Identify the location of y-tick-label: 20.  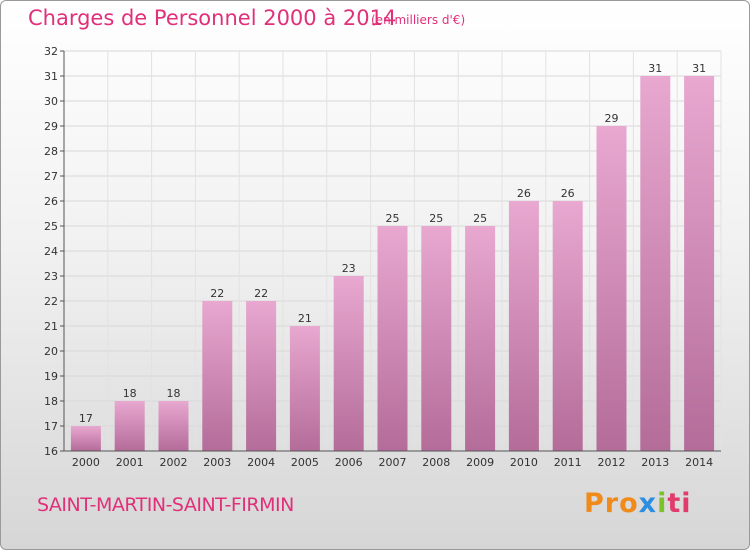
(51, 351).